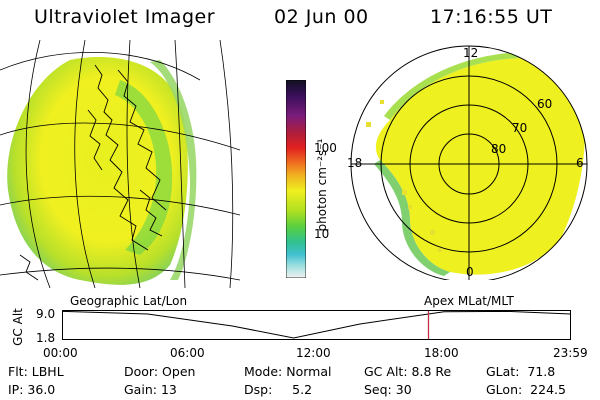 The height and width of the screenshot is (400, 600). What do you see at coordinates (313, 353) in the screenshot?
I see `timeline-xtick-1200: 12:00` at bounding box center [313, 353].